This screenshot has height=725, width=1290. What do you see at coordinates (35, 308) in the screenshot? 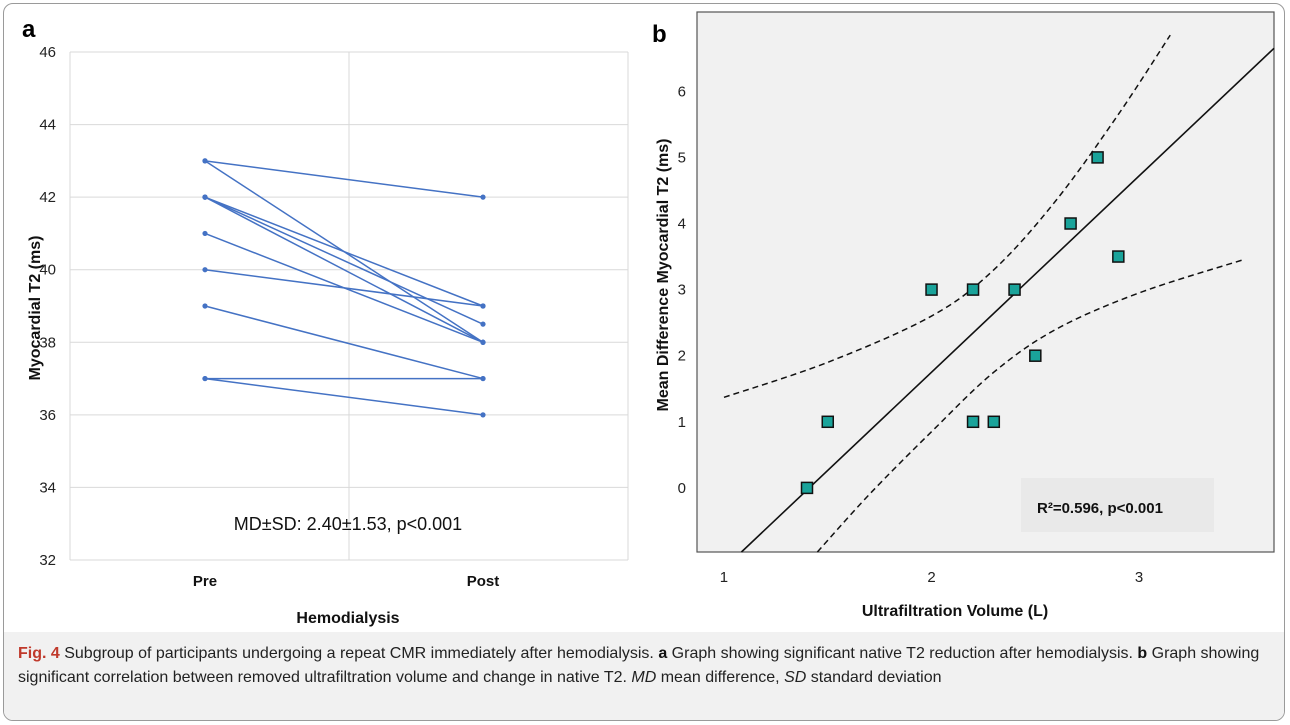
I see `panel-a-y-axis-title: Myocardial T2 (ms)` at bounding box center [35, 308].